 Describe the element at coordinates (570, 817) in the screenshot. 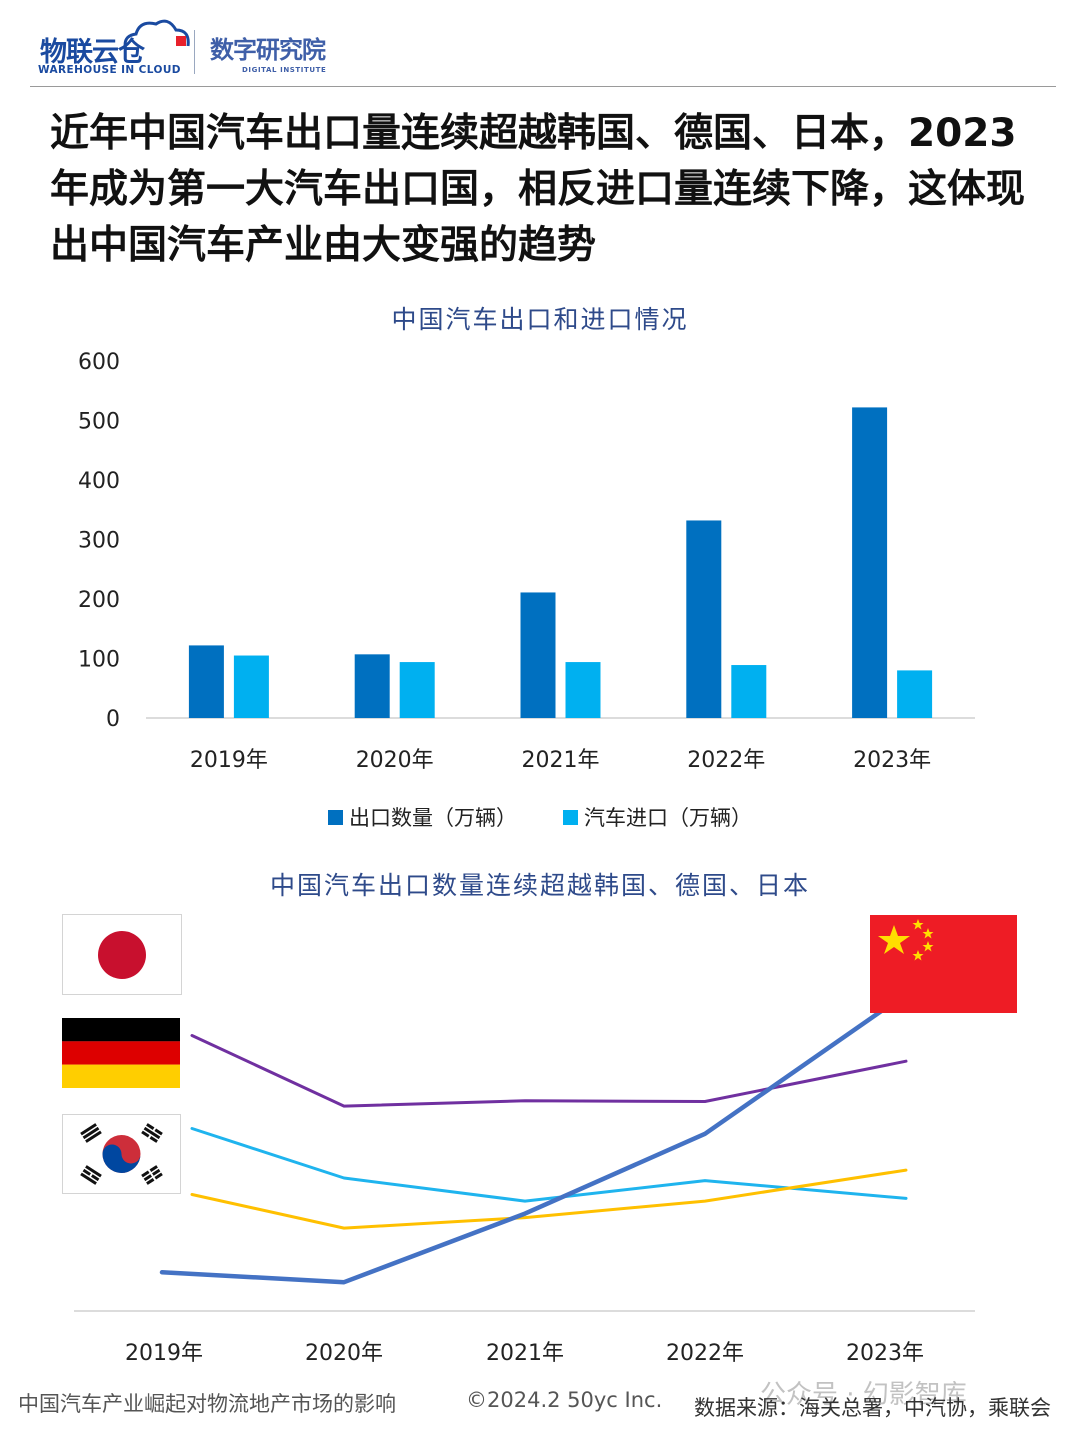

I see `legend-swatch-import` at that location.